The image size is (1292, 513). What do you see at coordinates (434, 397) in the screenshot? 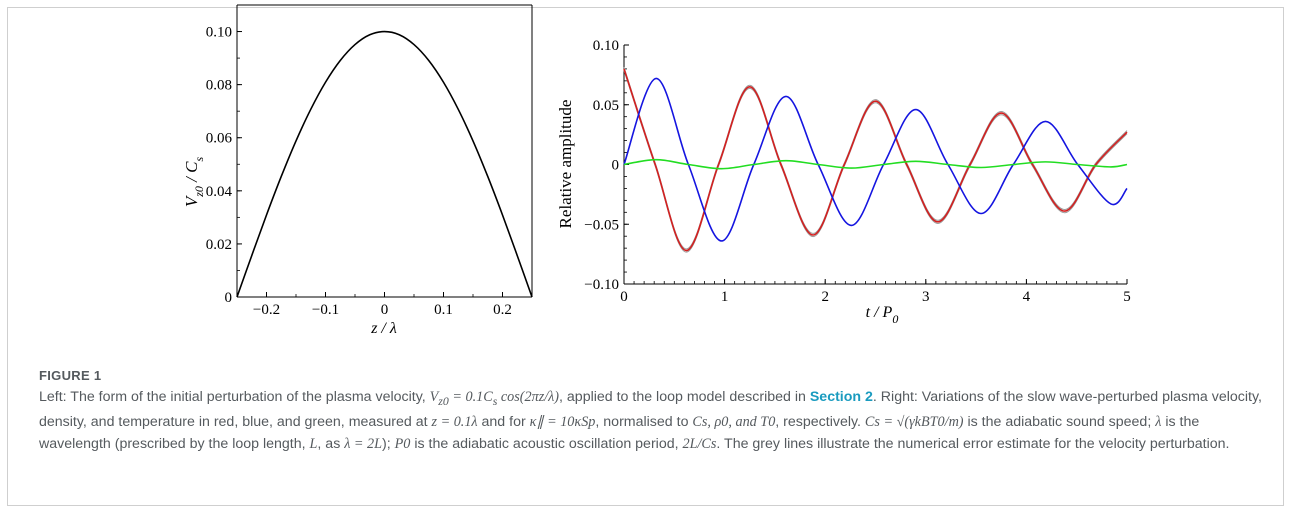
I see `caption-math: V` at bounding box center [434, 397].